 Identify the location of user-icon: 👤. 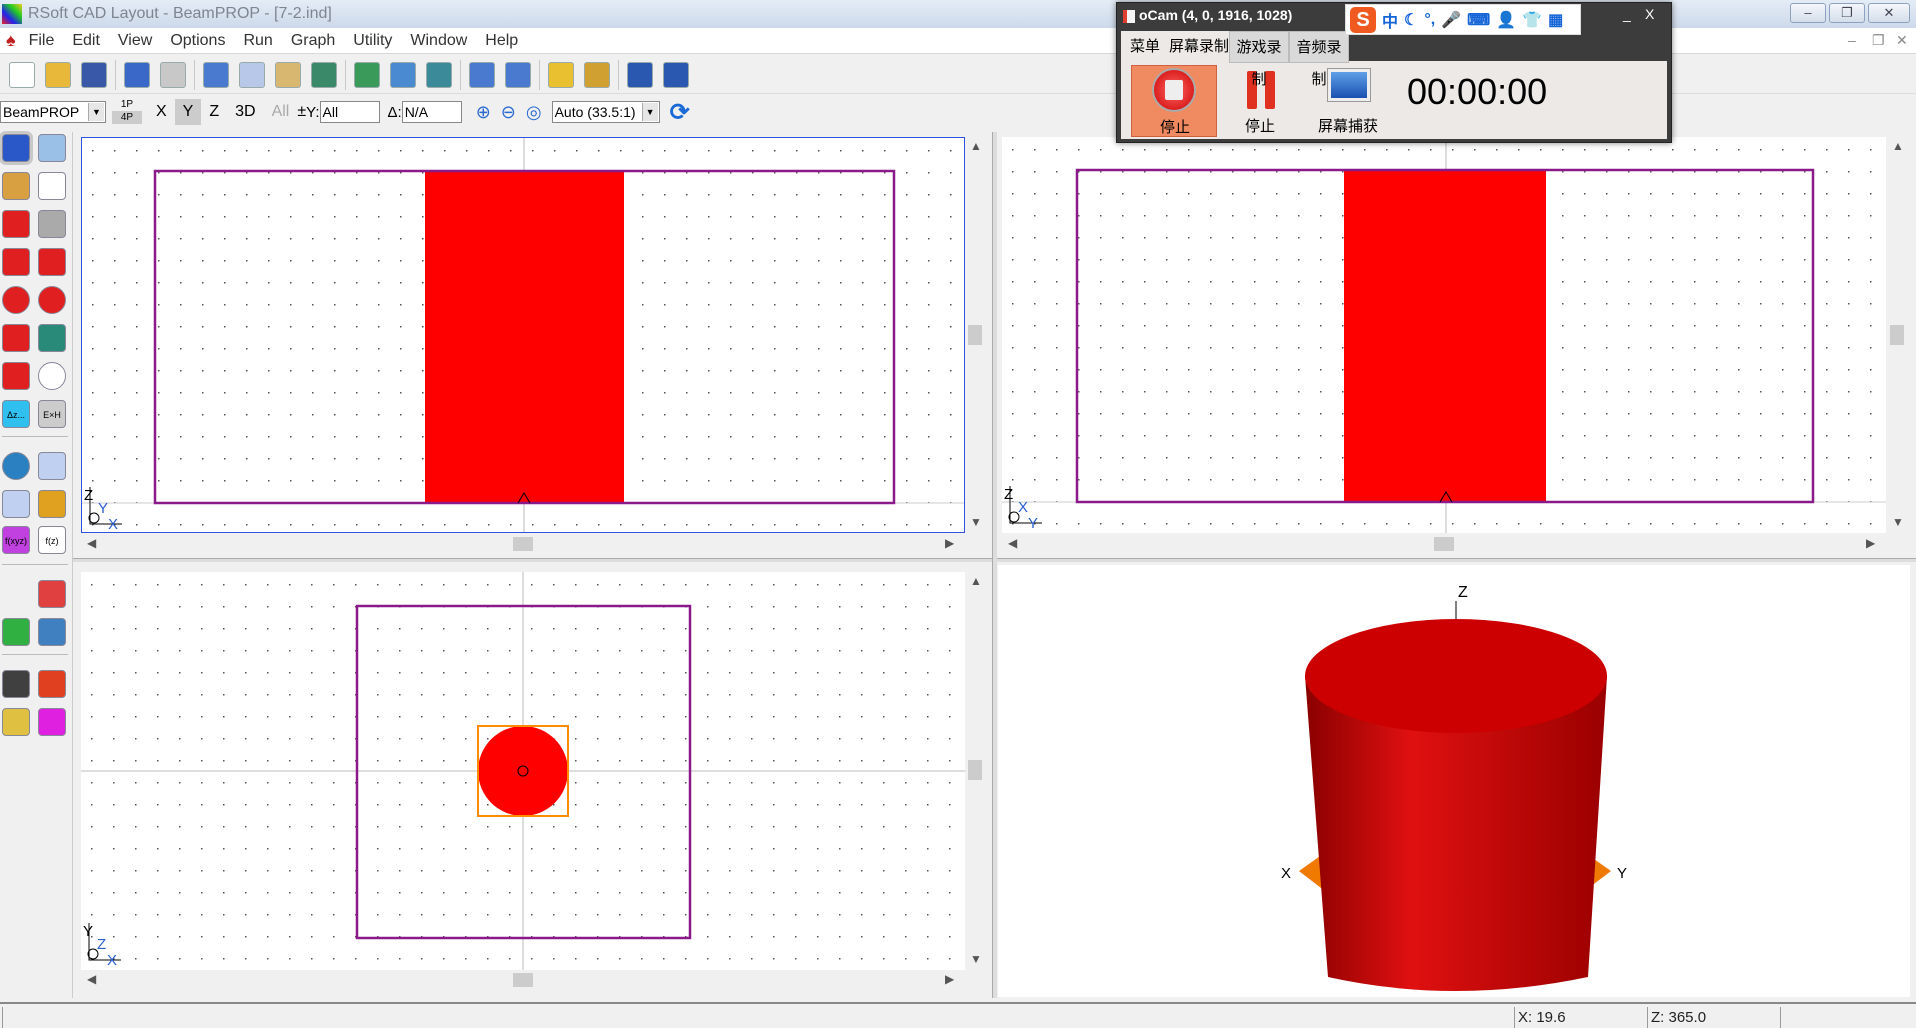
(1506, 20).